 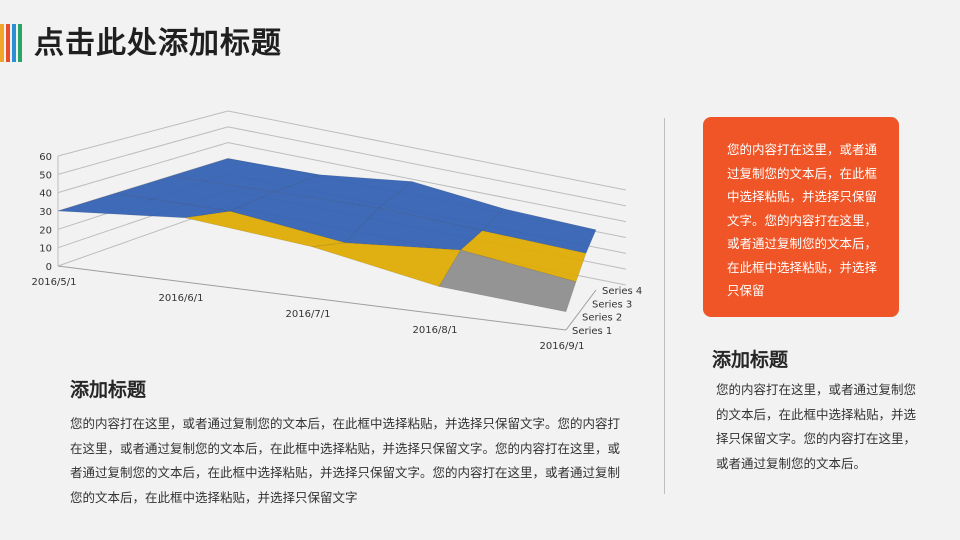 I want to click on y-tick-label: 10, so click(x=45, y=249).